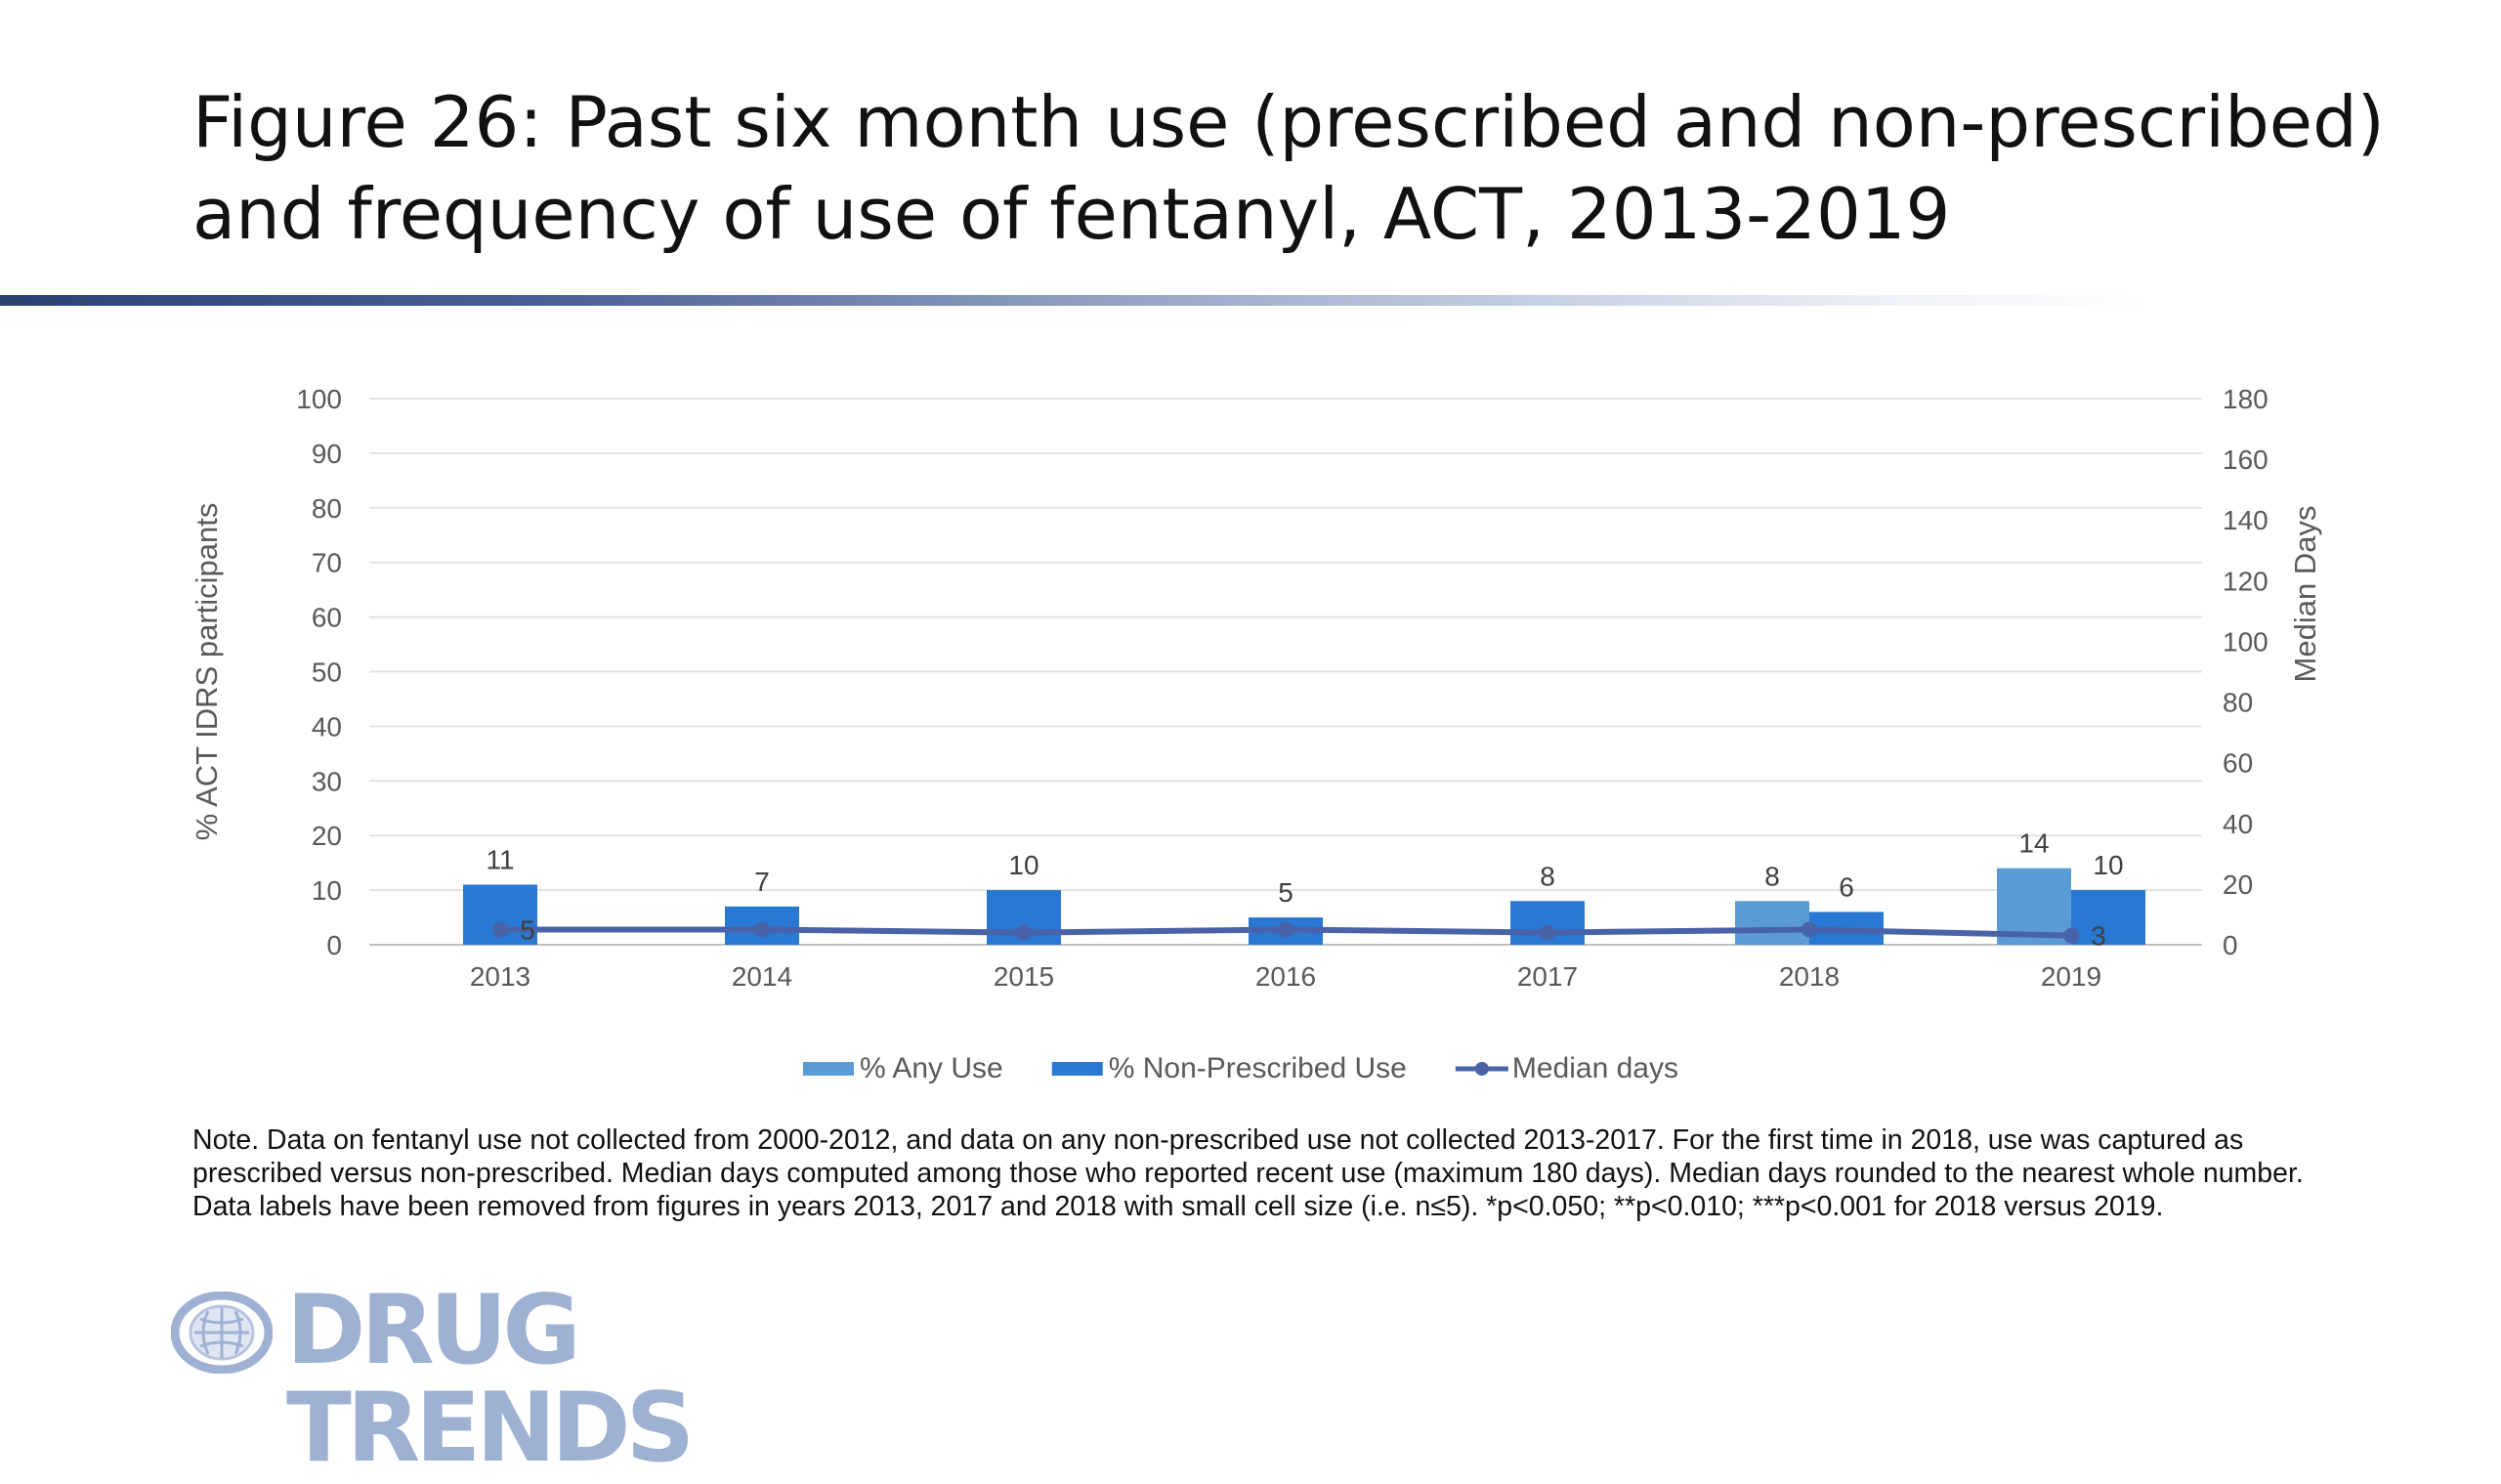 The width and height of the screenshot is (2501, 1484). What do you see at coordinates (500, 860) in the screenshot?
I see `bar-data-label: 11` at bounding box center [500, 860].